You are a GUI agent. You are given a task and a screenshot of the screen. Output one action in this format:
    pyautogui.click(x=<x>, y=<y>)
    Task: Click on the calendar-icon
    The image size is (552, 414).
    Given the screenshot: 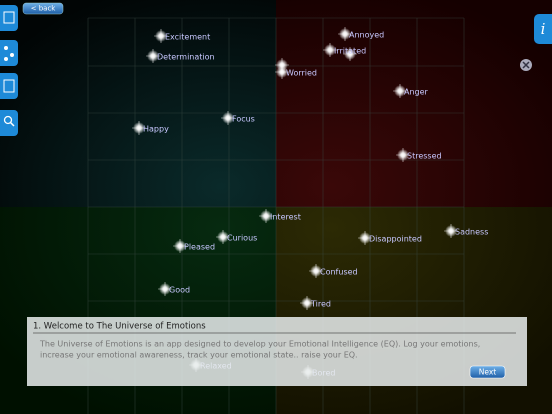 What is the action you would take?
    pyautogui.click(x=9, y=18)
    